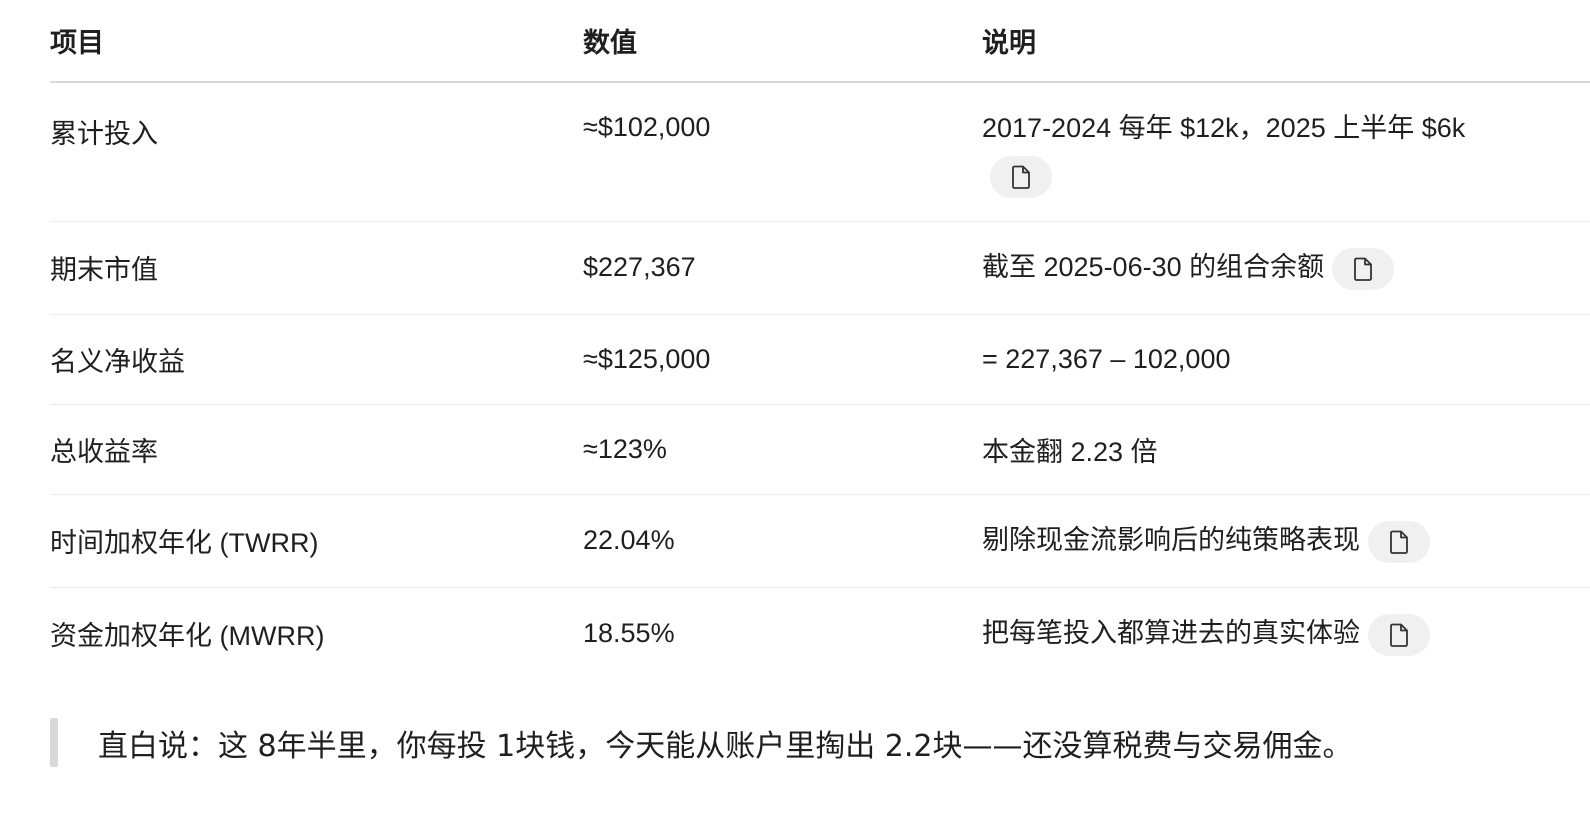  What do you see at coordinates (316, 152) in the screenshot?
I see `cell-item: 累计投入` at bounding box center [316, 152].